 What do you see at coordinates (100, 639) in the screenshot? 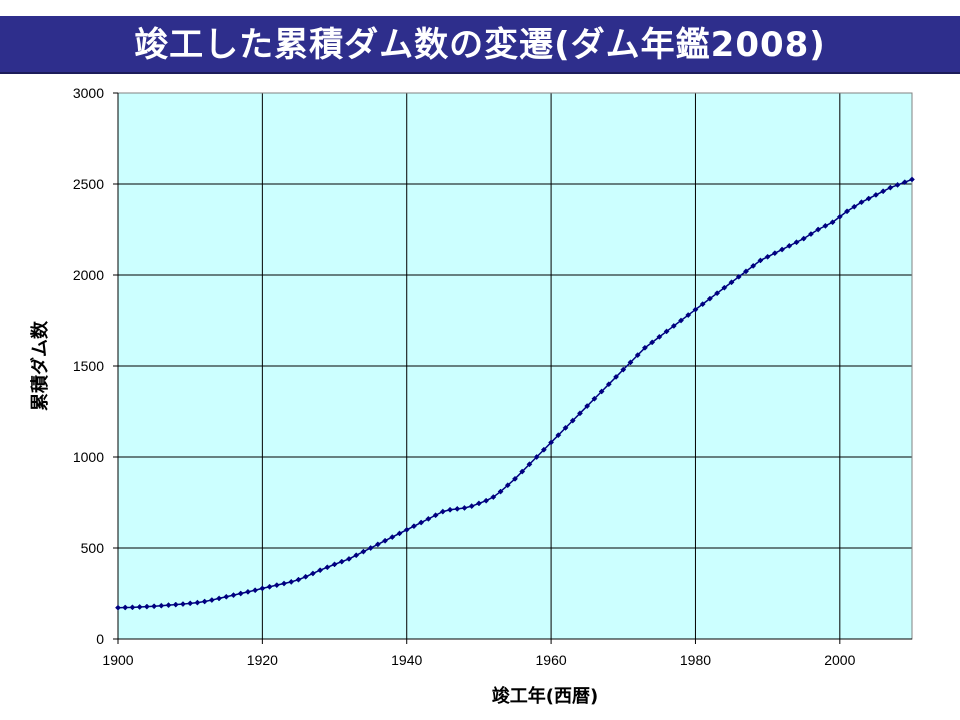
I see `y-tick-label: 0` at bounding box center [100, 639].